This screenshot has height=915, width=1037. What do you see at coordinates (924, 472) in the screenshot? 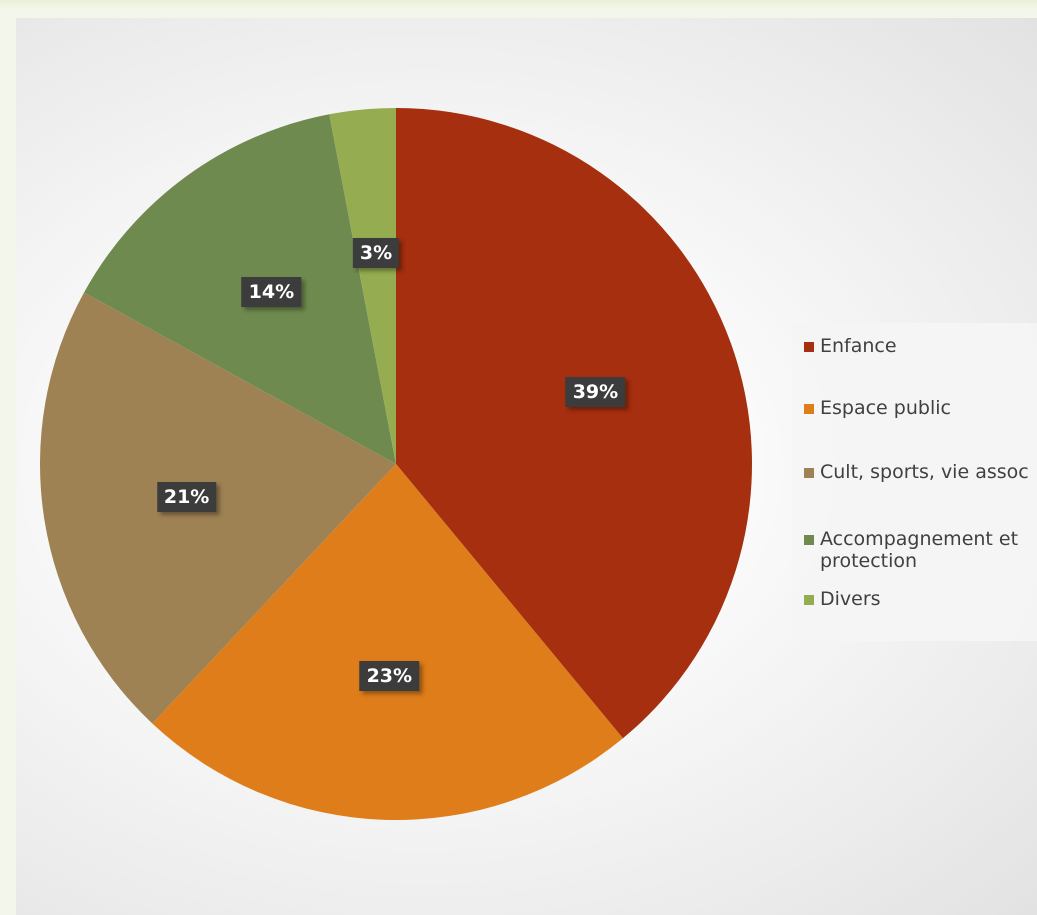
I see `legend-label: Cult, sports, vie assoc` at bounding box center [924, 472].